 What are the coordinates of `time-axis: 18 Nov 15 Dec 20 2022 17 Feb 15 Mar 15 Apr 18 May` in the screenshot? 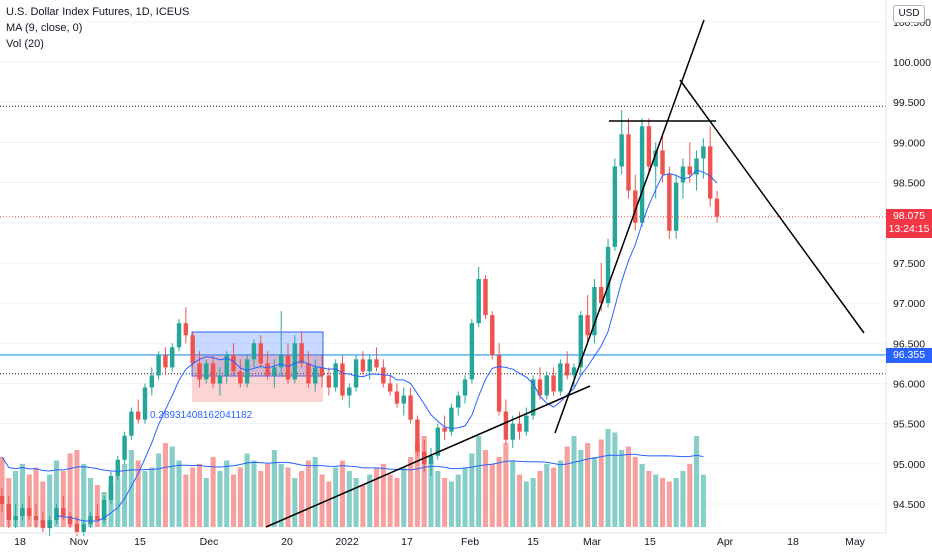 It's located at (443, 540).